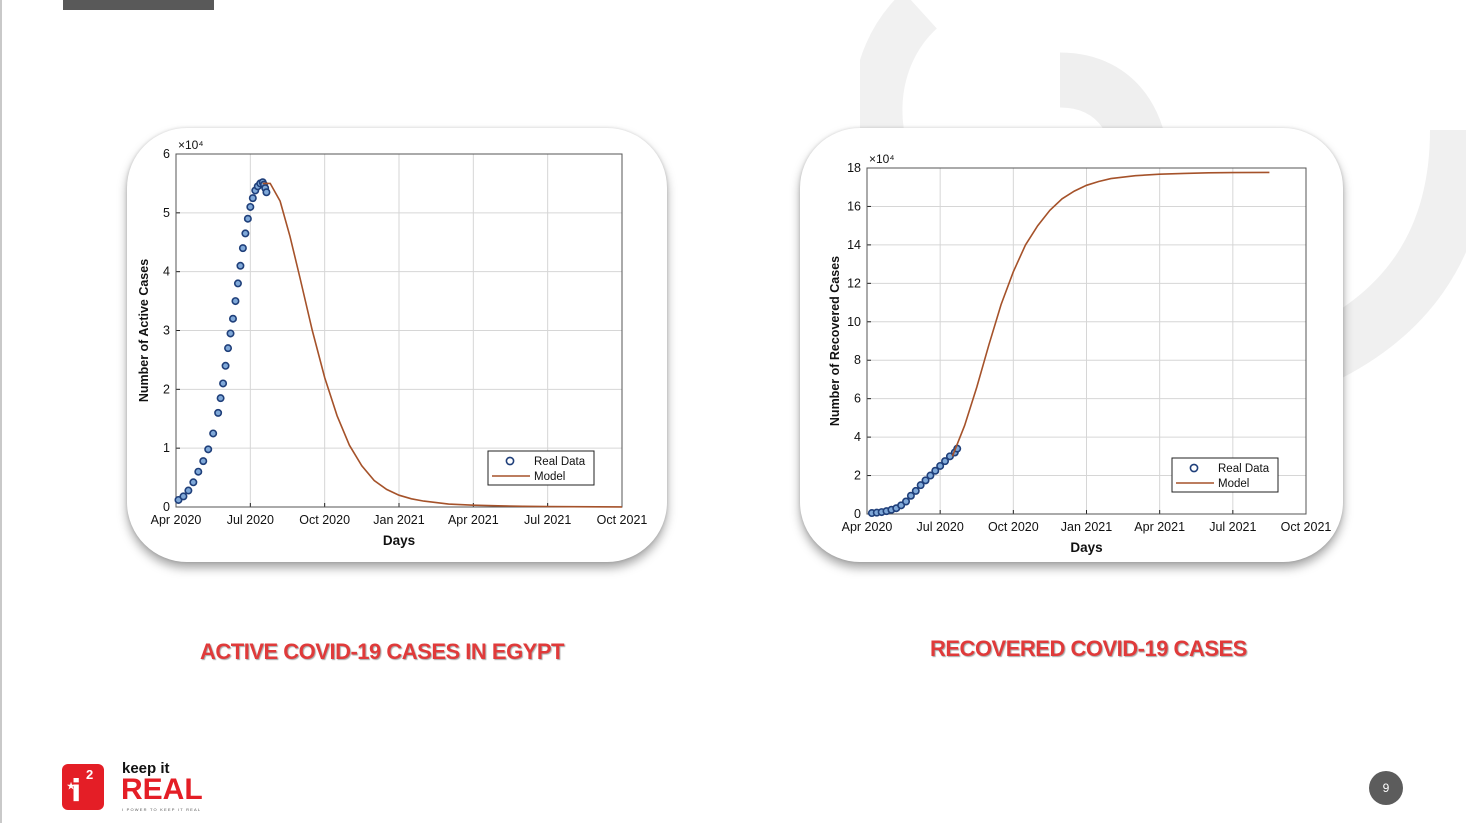 Image resolution: width=1466 pixels, height=823 pixels. Describe the element at coordinates (1, 411) in the screenshot. I see `left-edge-rule` at that location.